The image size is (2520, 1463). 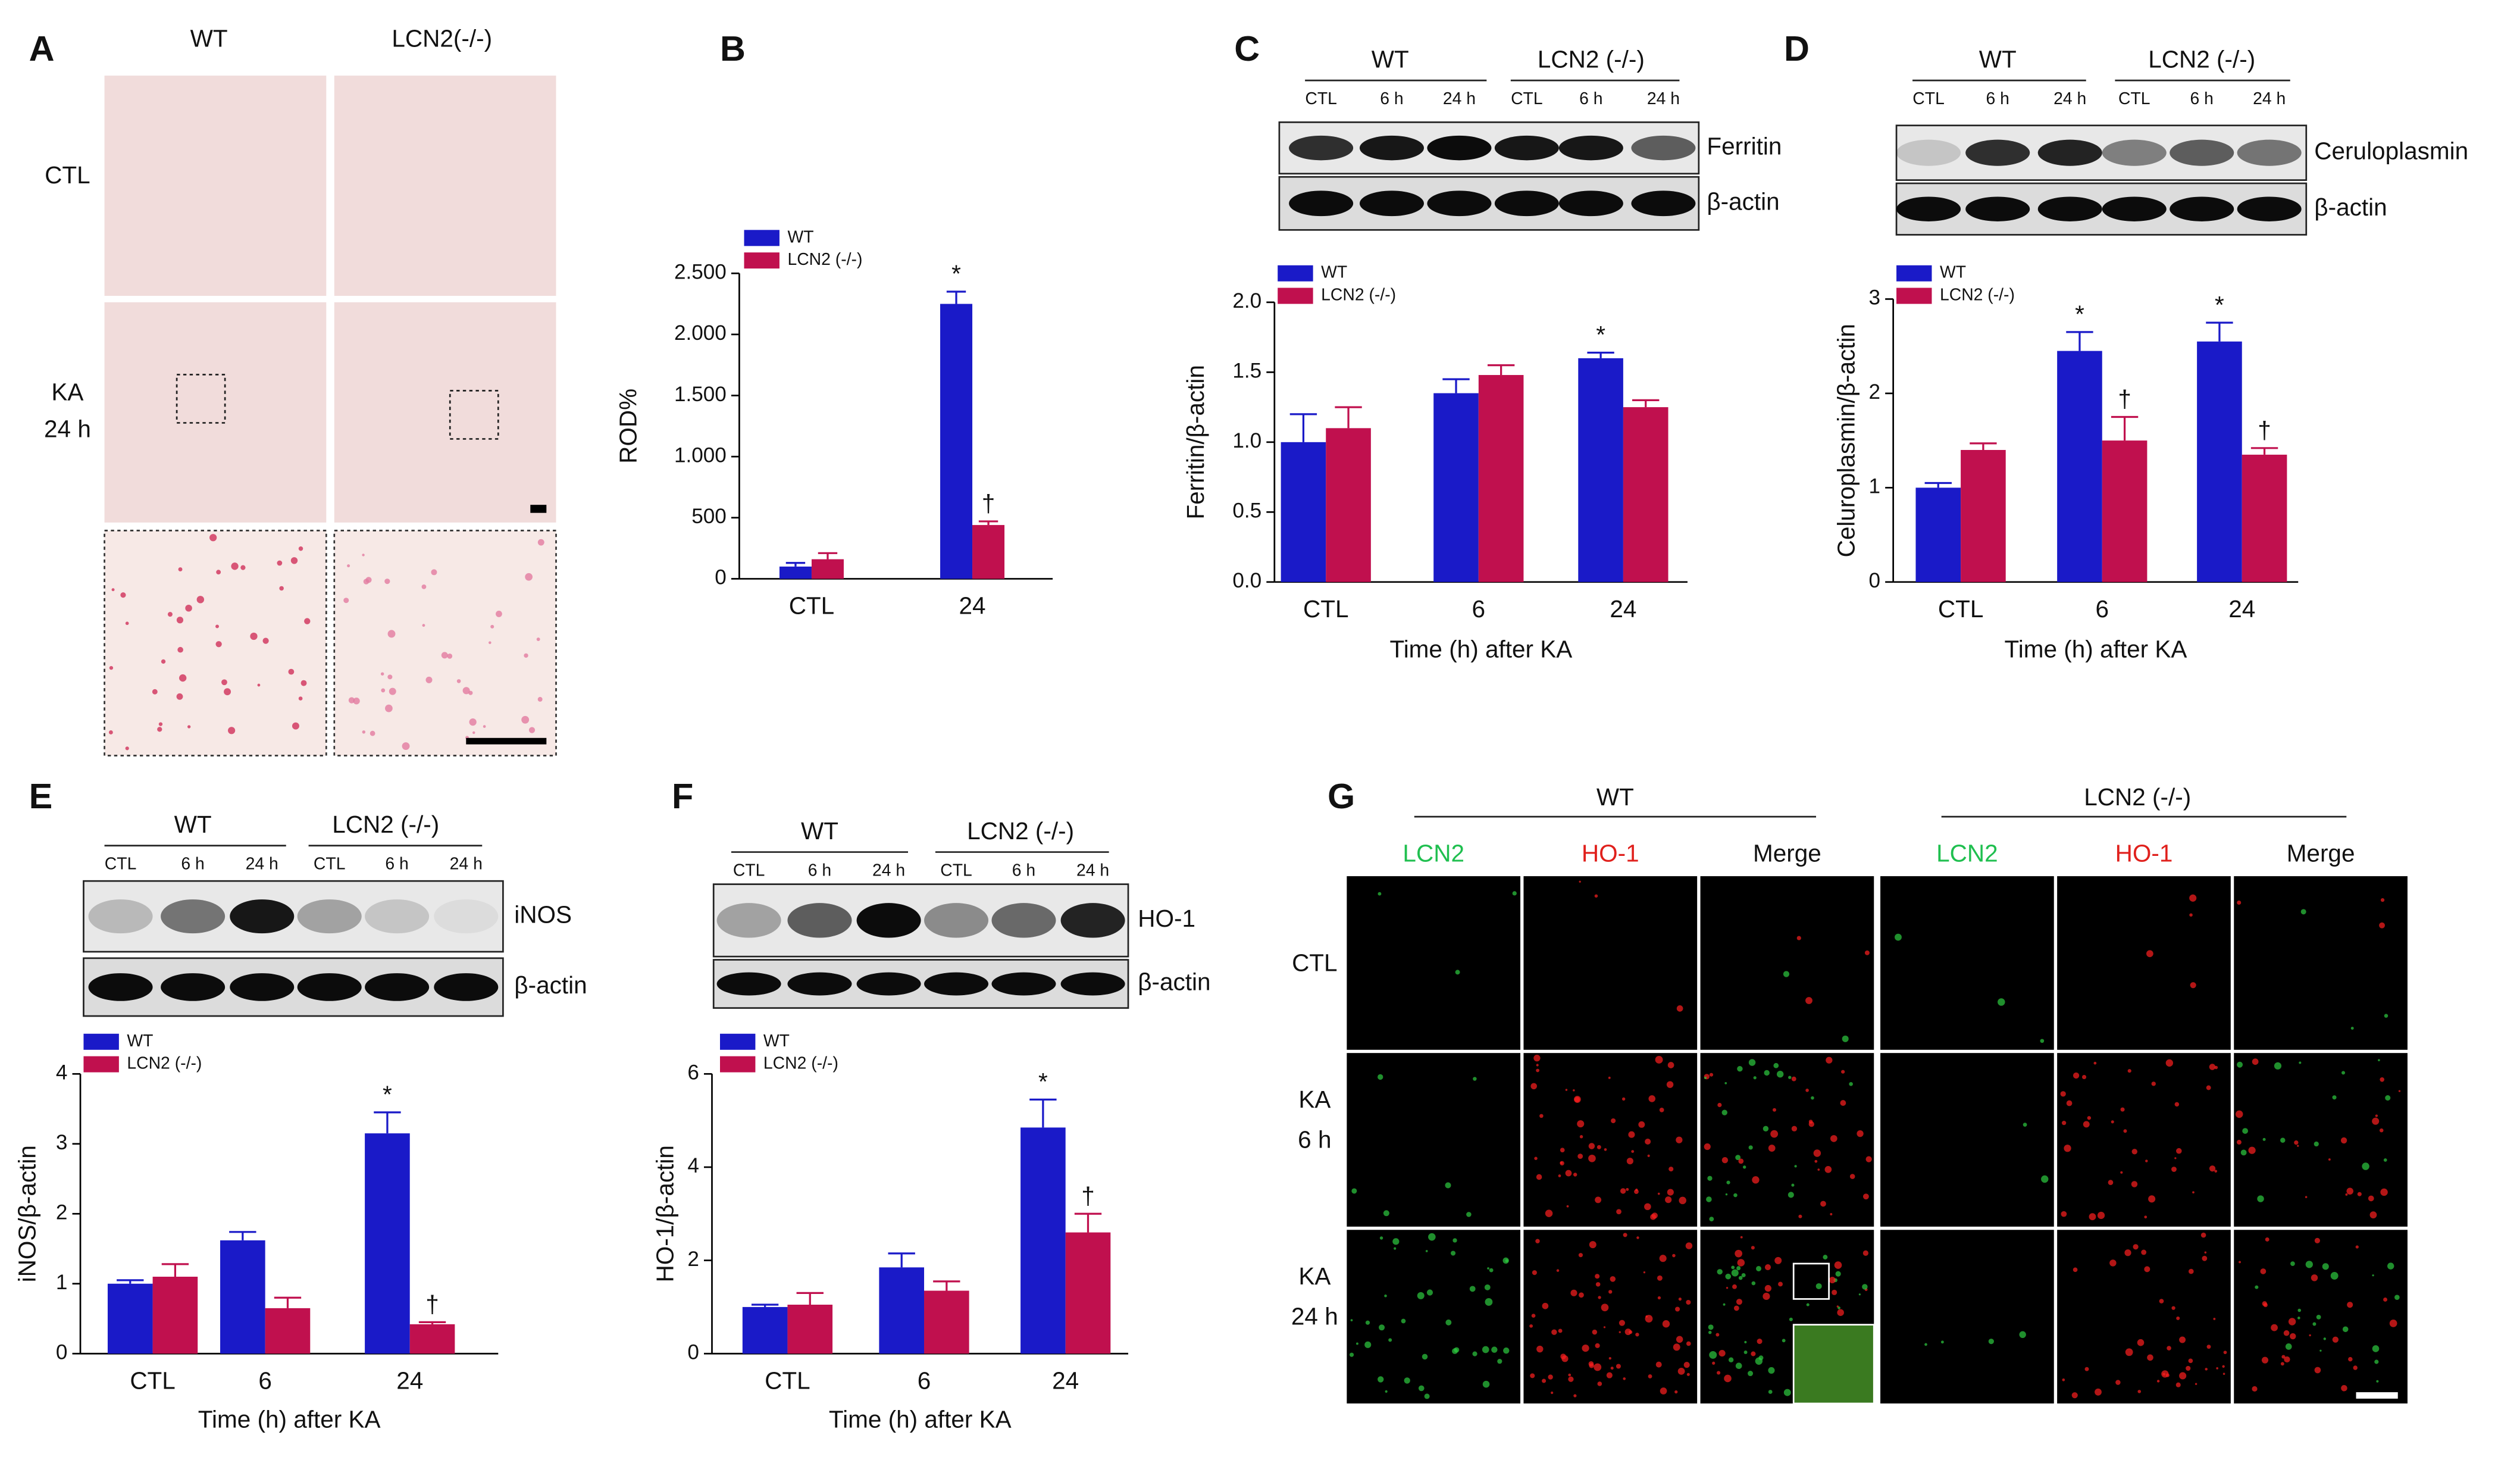 I want to click on column-label: LCN2(-/-), so click(x=442, y=38).